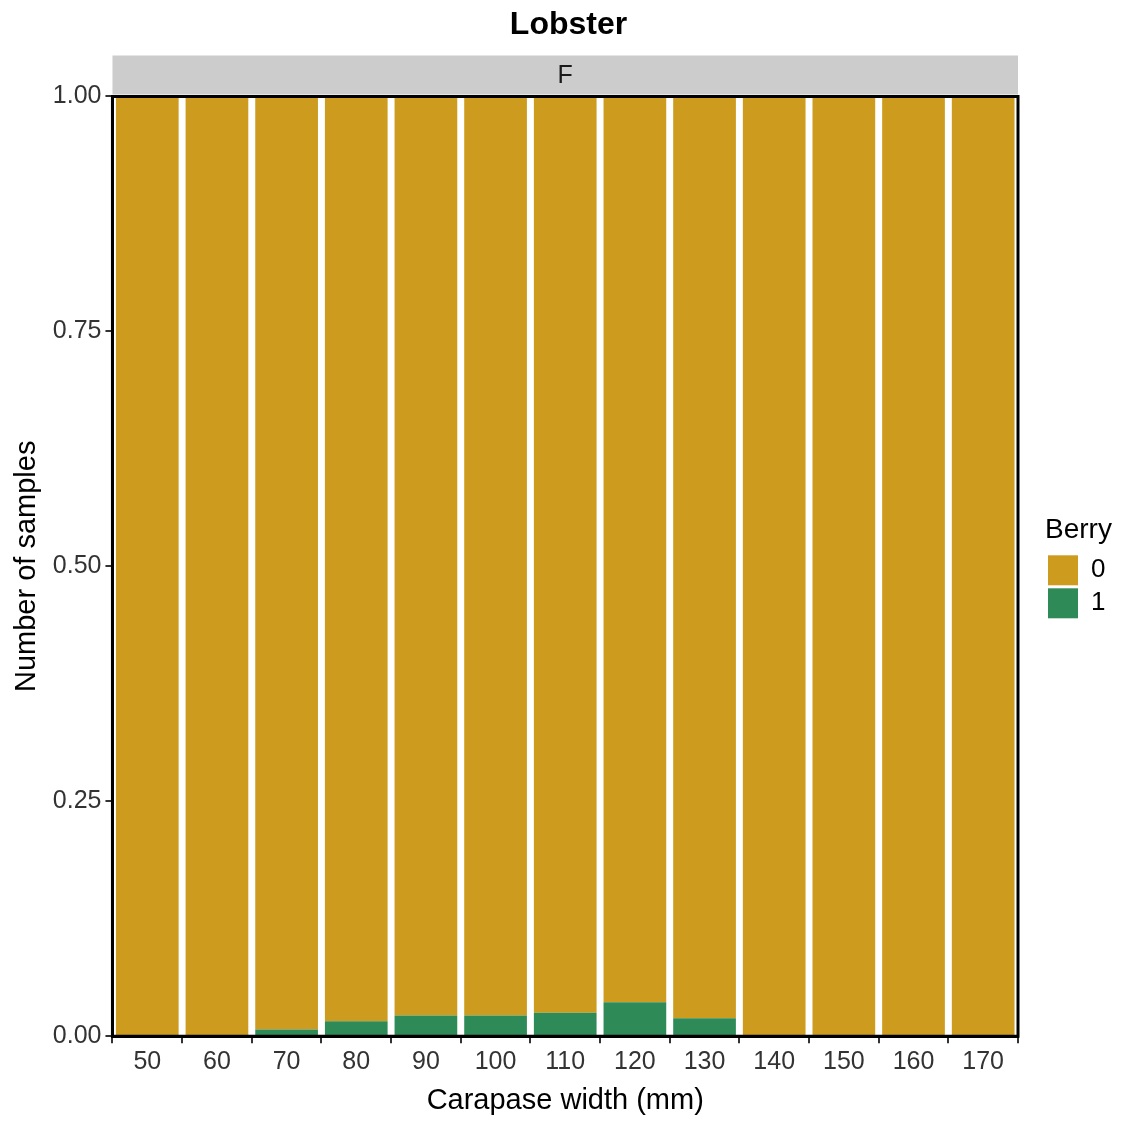 This screenshot has width=1127, height=1122. I want to click on legend-label: 1, so click(1098, 601).